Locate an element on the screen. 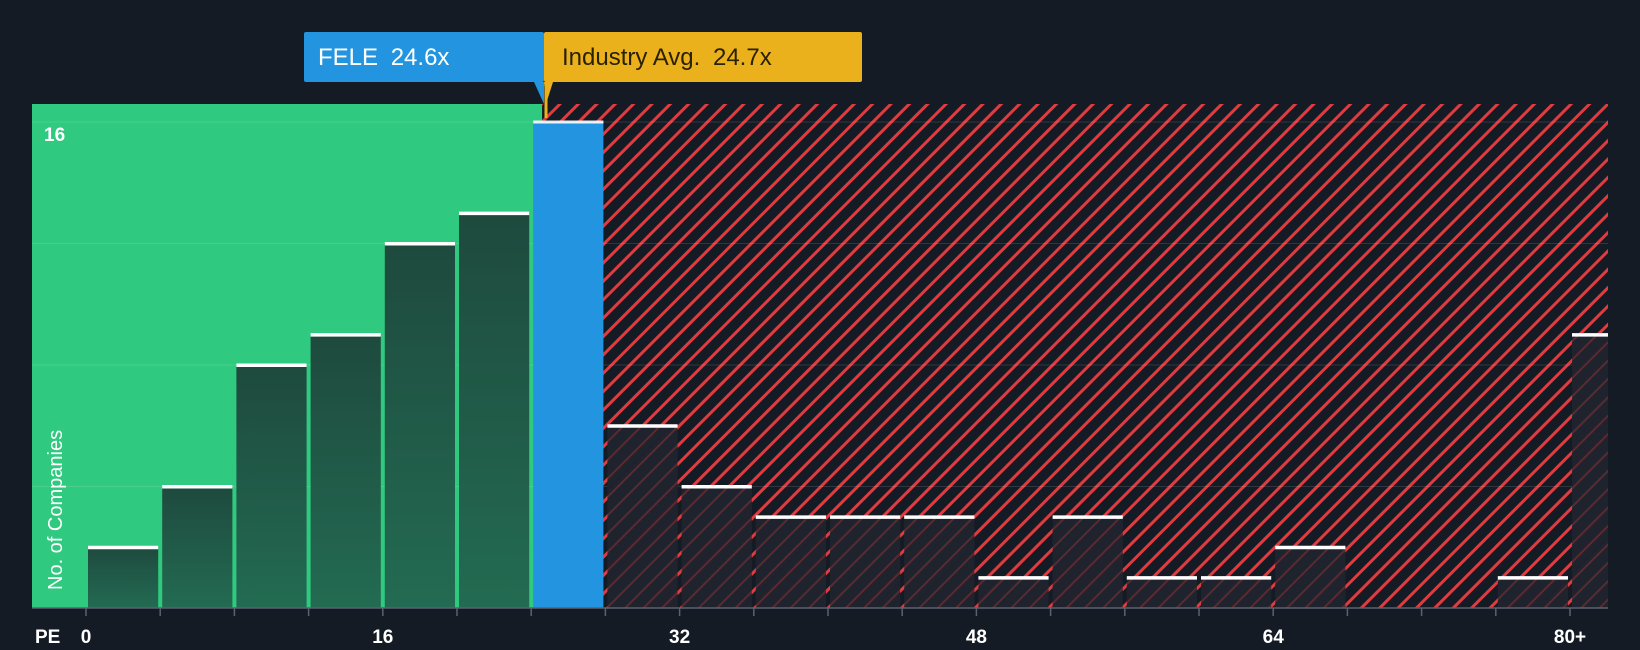 The width and height of the screenshot is (1640, 650). x-tick-label: 0 is located at coordinates (86, 637).